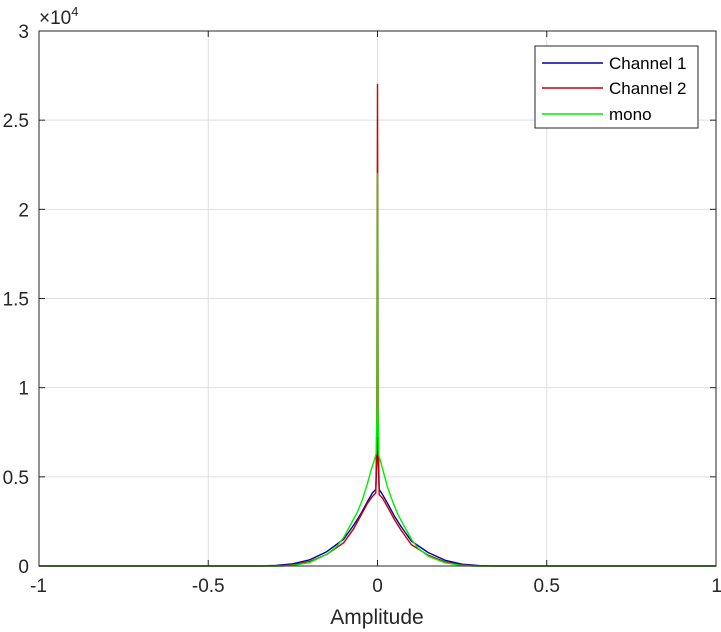 This screenshot has width=721, height=632. I want to click on y-tick-label: 0, so click(23, 567).